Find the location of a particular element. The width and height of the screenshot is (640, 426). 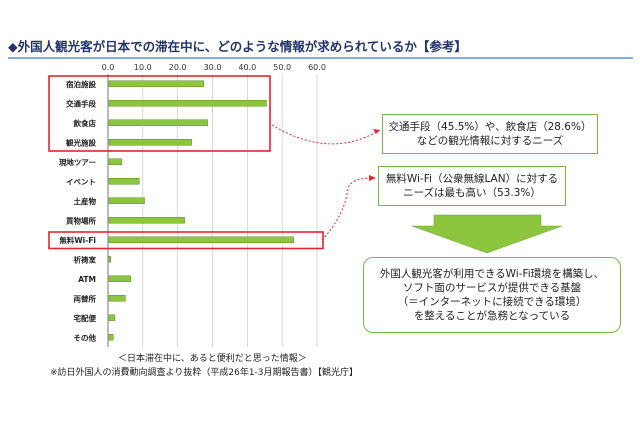

source-note: ※訪日外国人の消費動向調査より抜粋（平成26年1-3月期報告書）【観光庁】 is located at coordinates (204, 373).